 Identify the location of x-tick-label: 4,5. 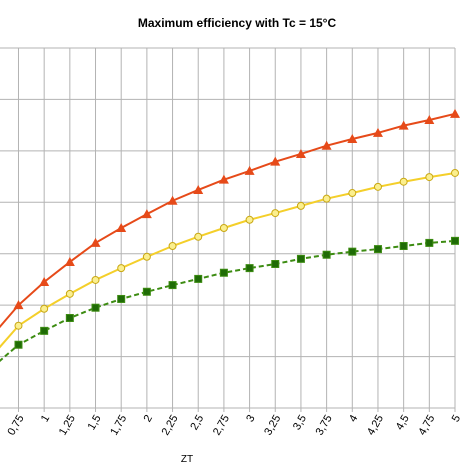
(403, 422).